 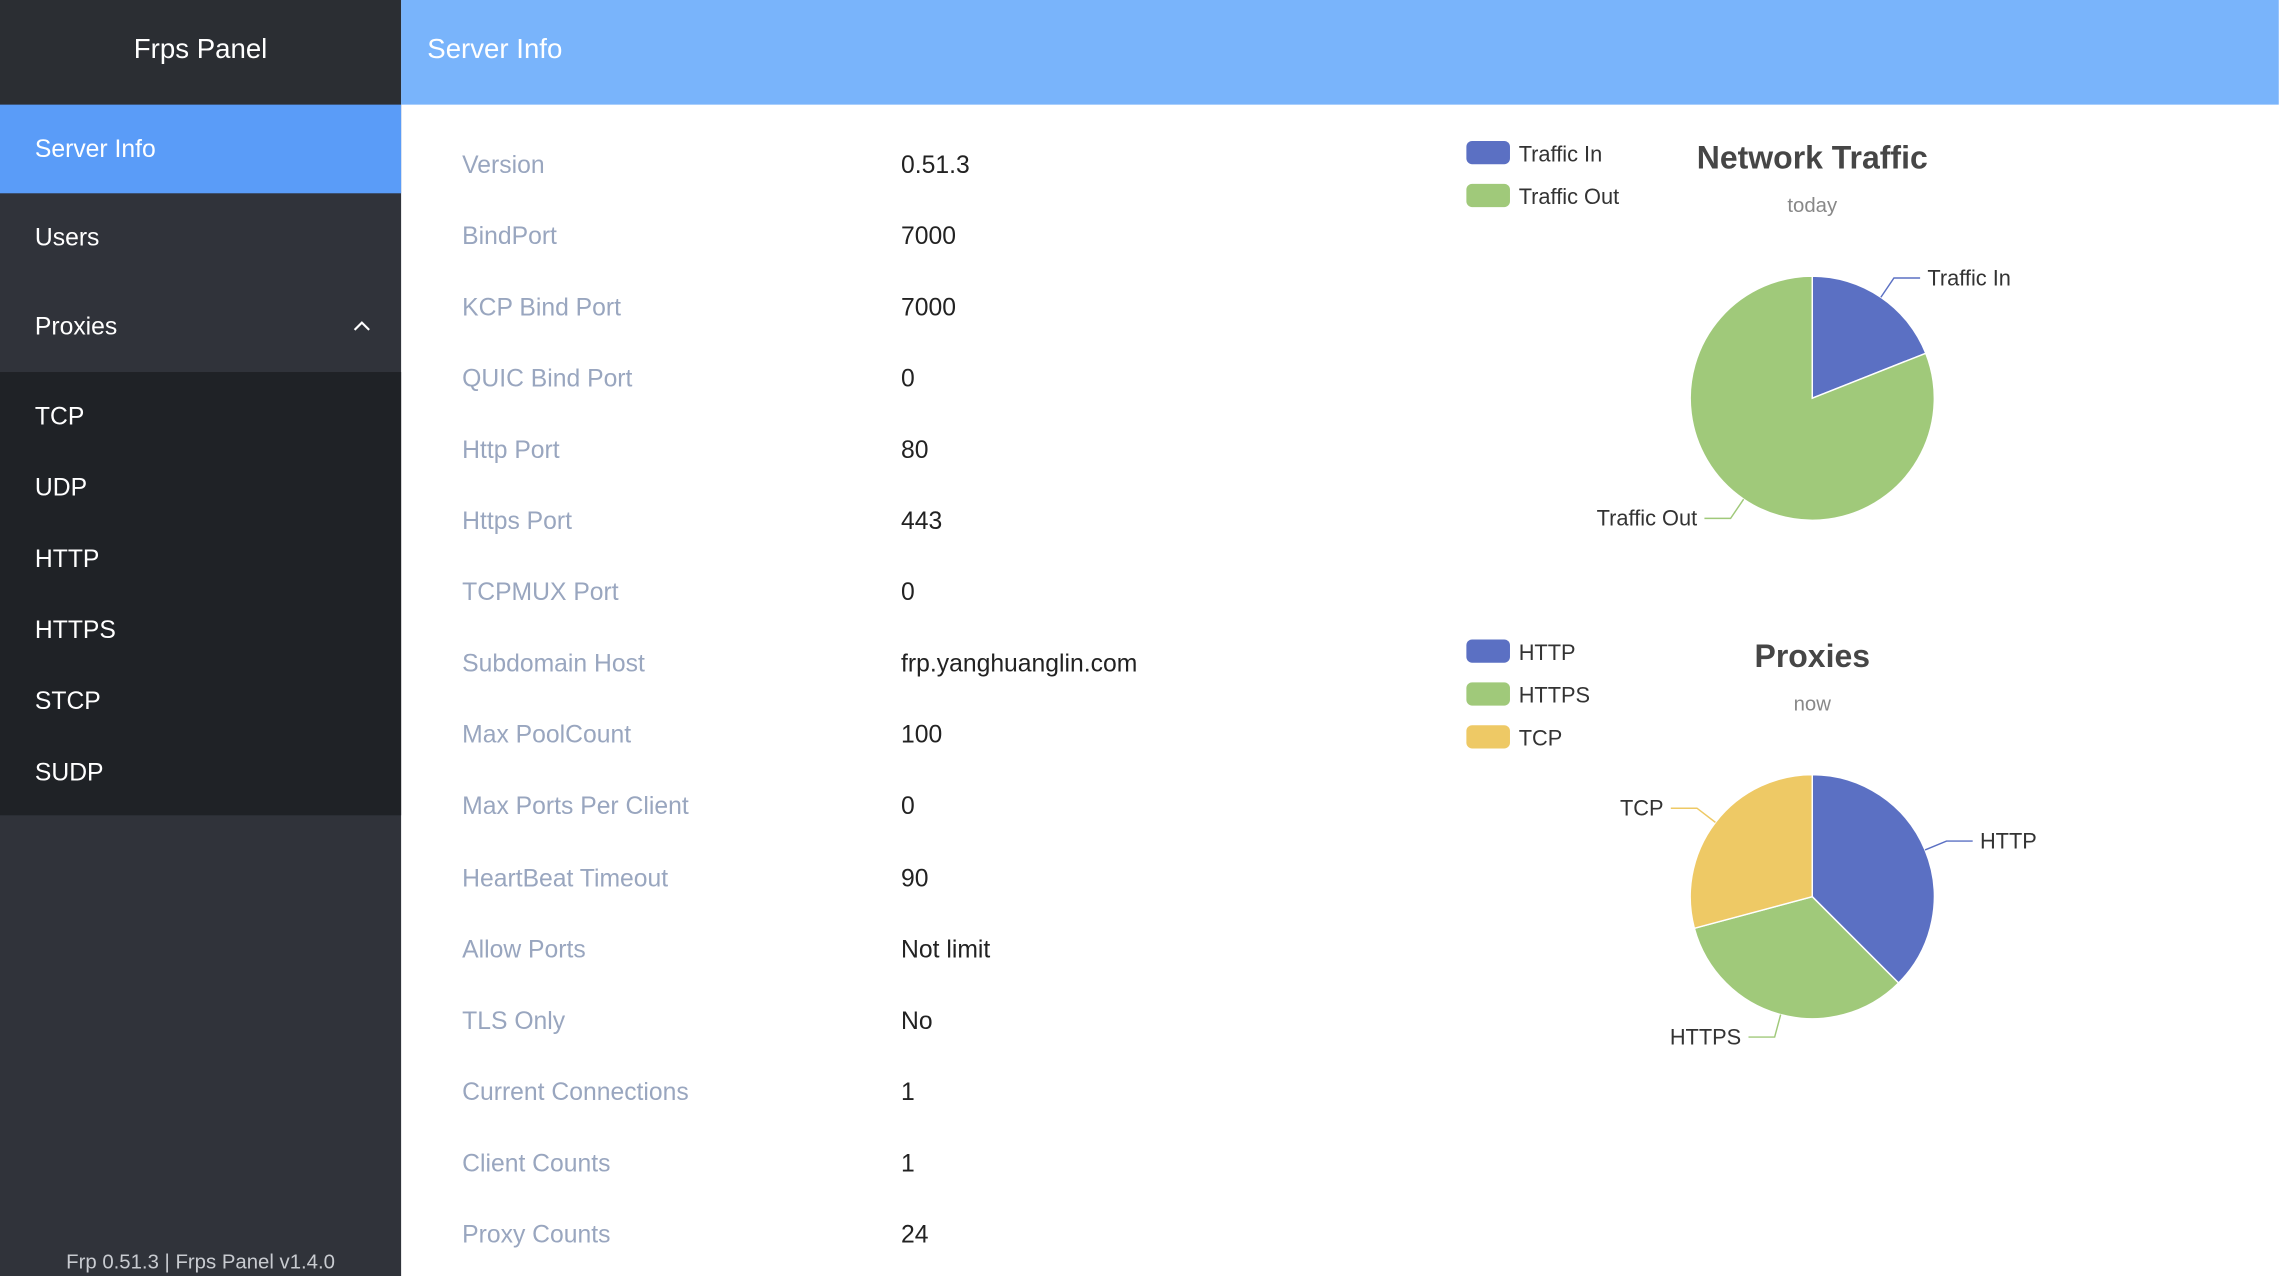 What do you see at coordinates (547, 735) in the screenshot?
I see `info-label: Max PoolCount` at bounding box center [547, 735].